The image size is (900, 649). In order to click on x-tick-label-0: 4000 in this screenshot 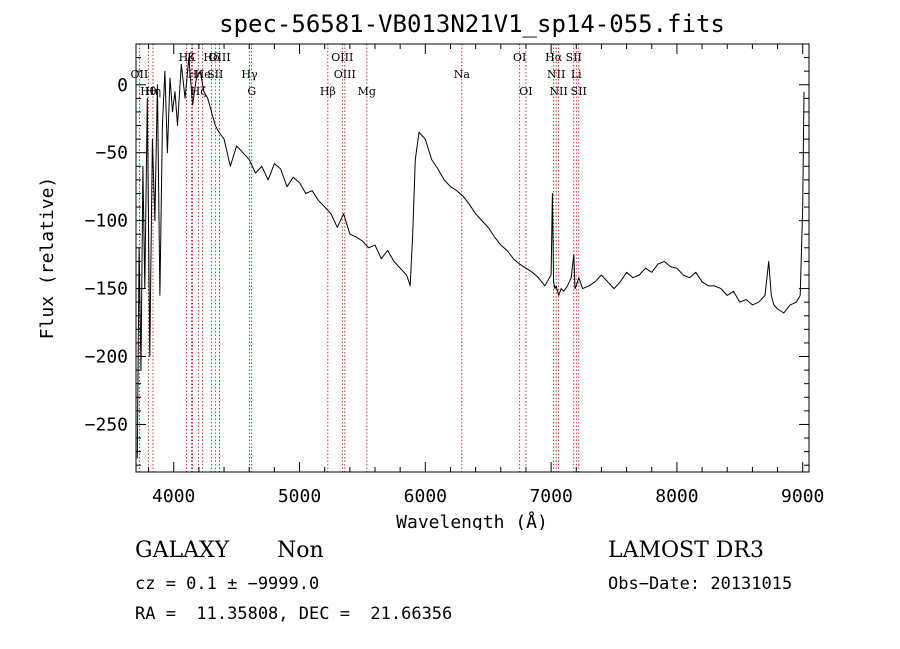, I will do `click(173, 496)`.